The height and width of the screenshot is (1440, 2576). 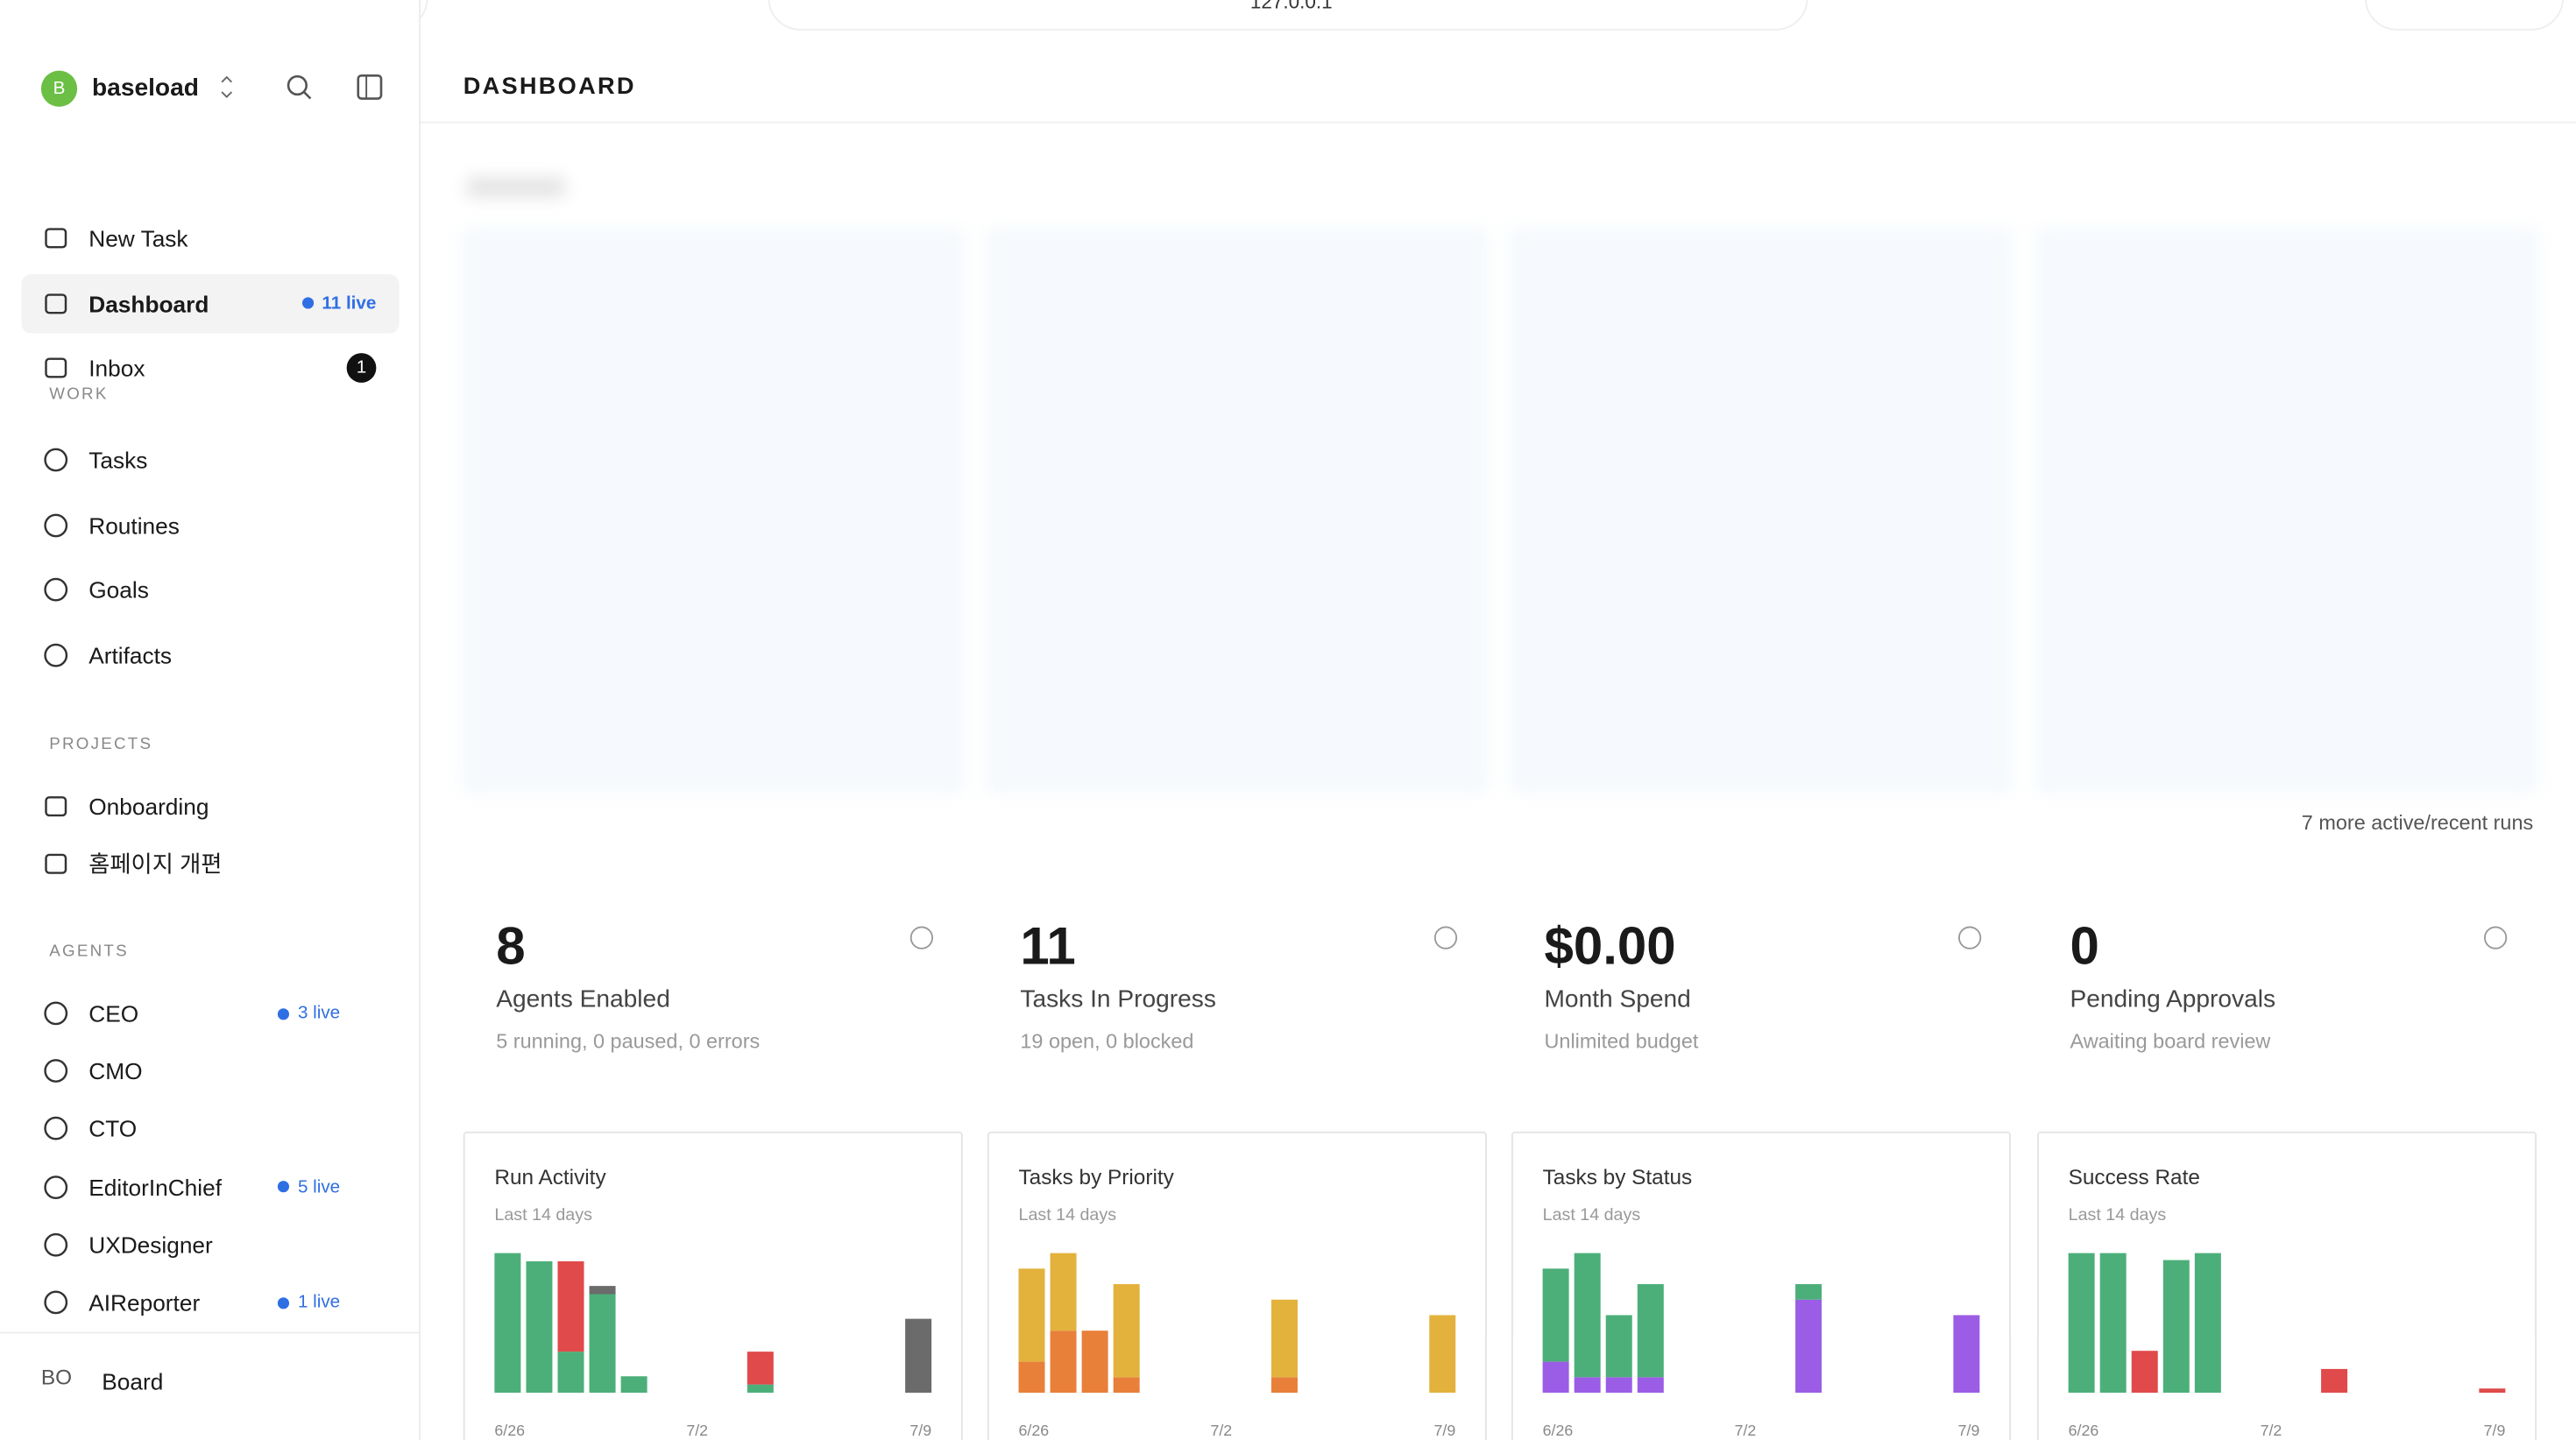 I want to click on nav-badge: 1, so click(x=361, y=368).